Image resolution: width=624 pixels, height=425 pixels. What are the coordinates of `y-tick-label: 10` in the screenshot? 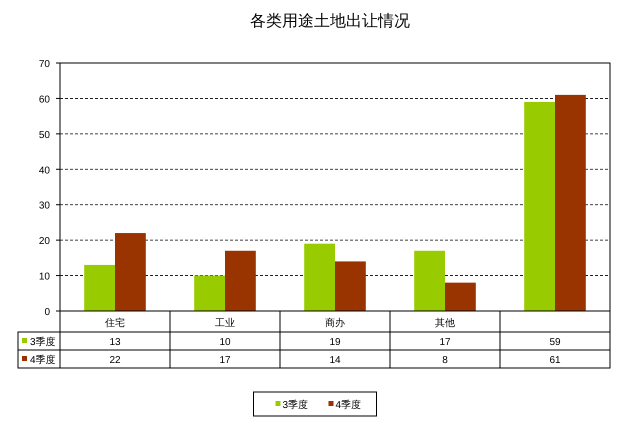 It's located at (44, 277).